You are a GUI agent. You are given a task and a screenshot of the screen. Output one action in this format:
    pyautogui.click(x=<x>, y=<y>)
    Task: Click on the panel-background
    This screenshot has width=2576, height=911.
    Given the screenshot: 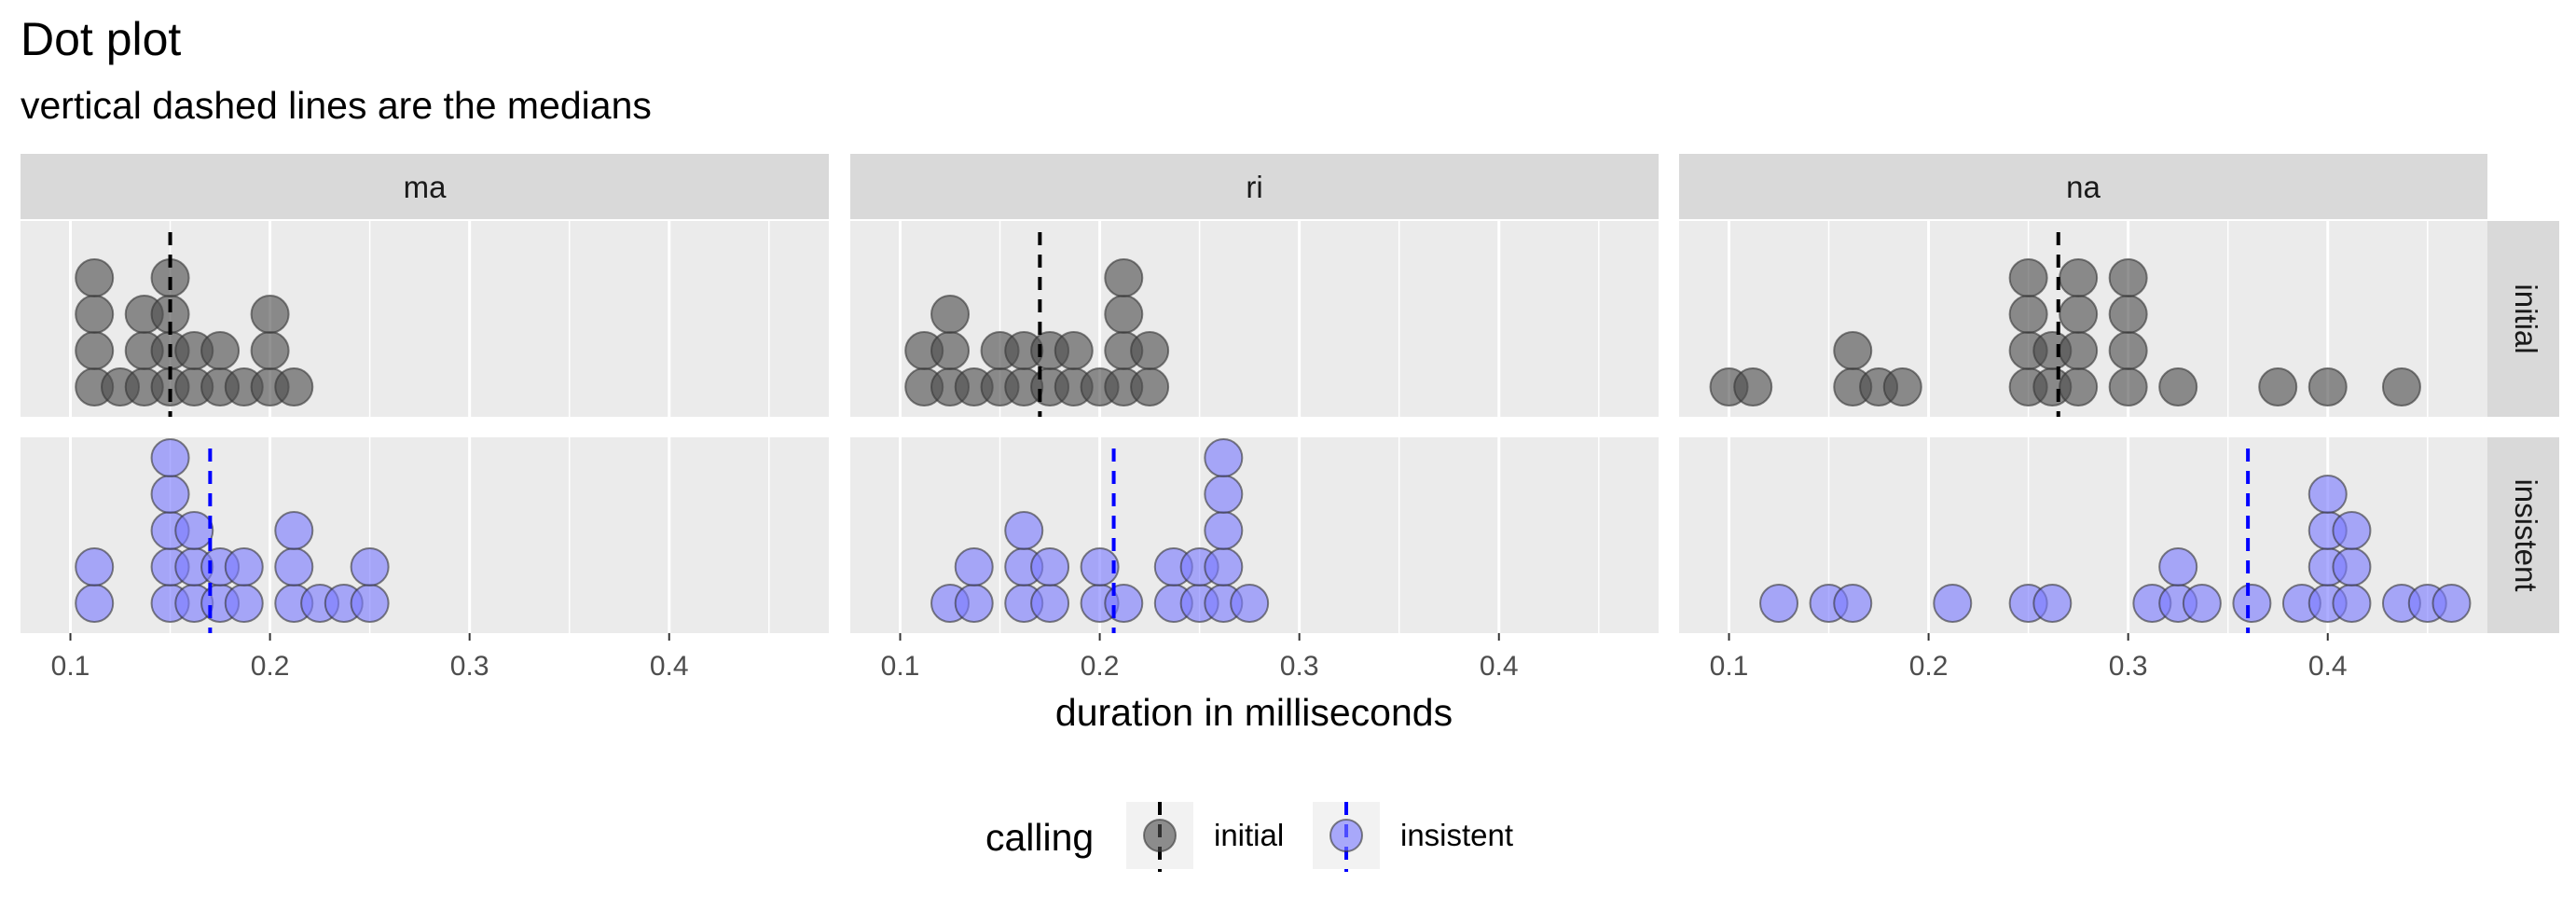 What is the action you would take?
    pyautogui.click(x=425, y=535)
    